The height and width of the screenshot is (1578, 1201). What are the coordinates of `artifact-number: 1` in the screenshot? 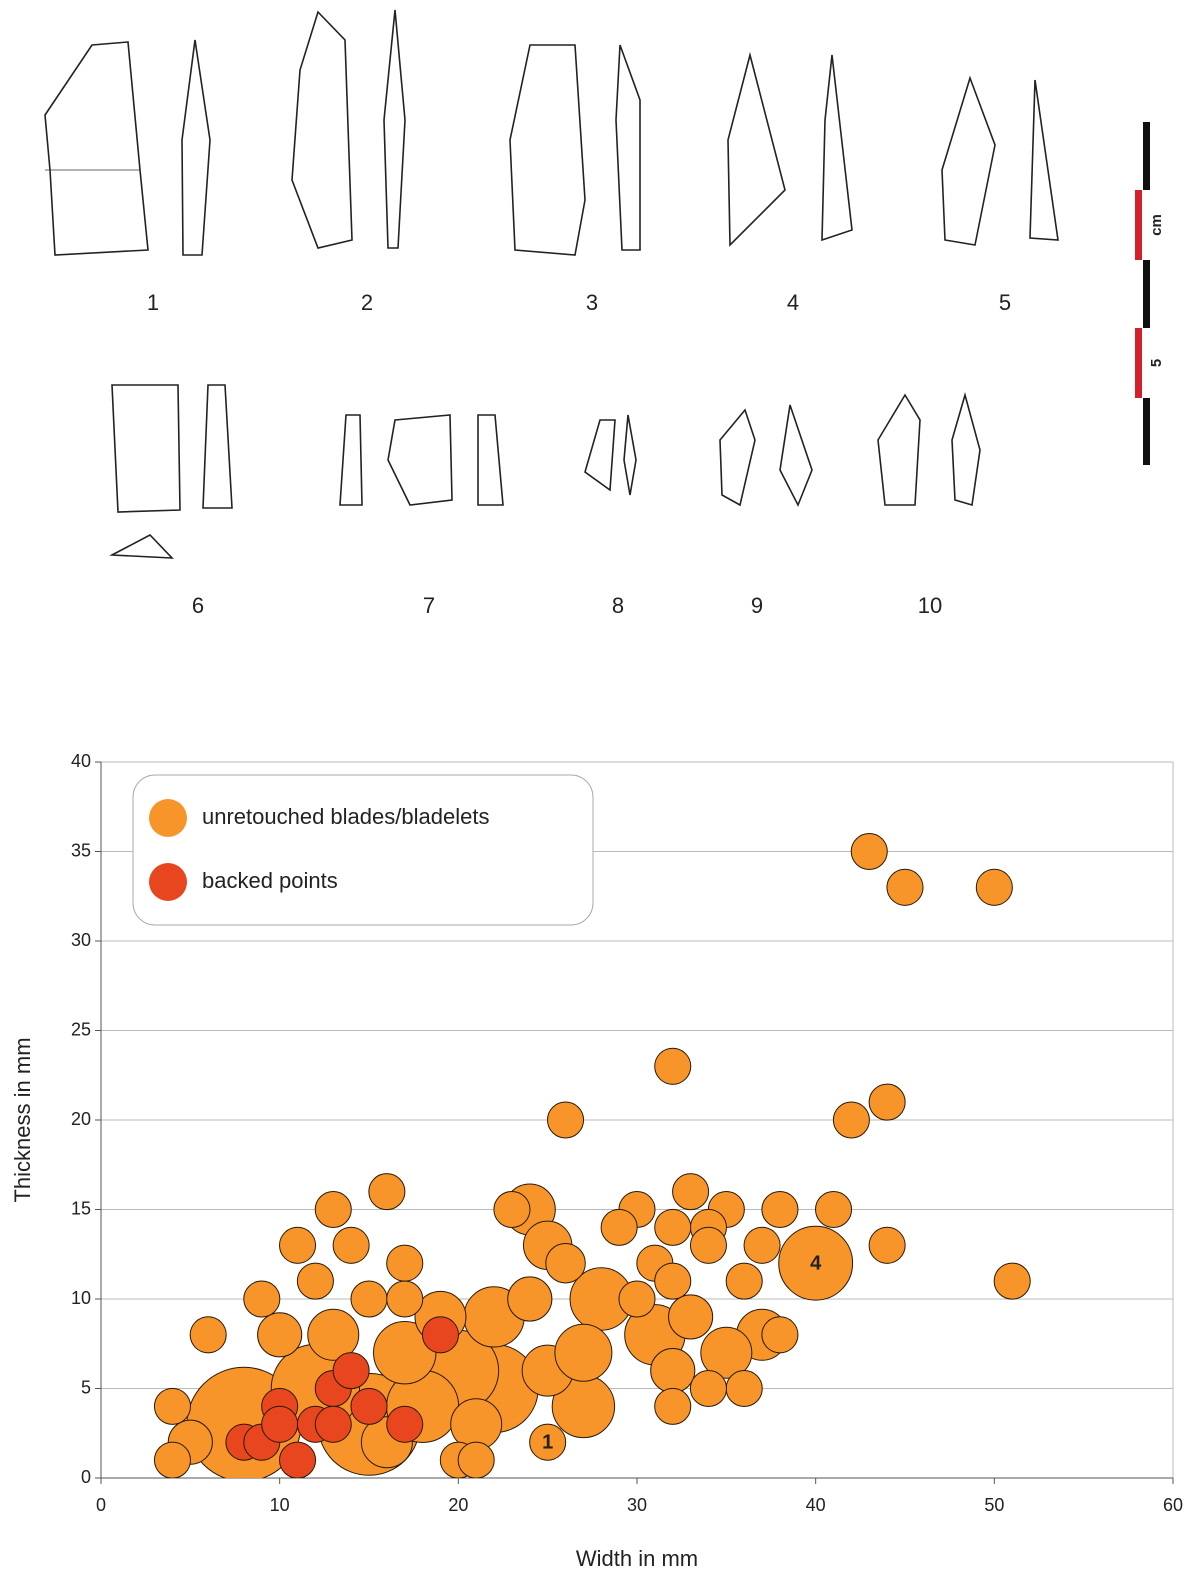 It's located at (153, 302).